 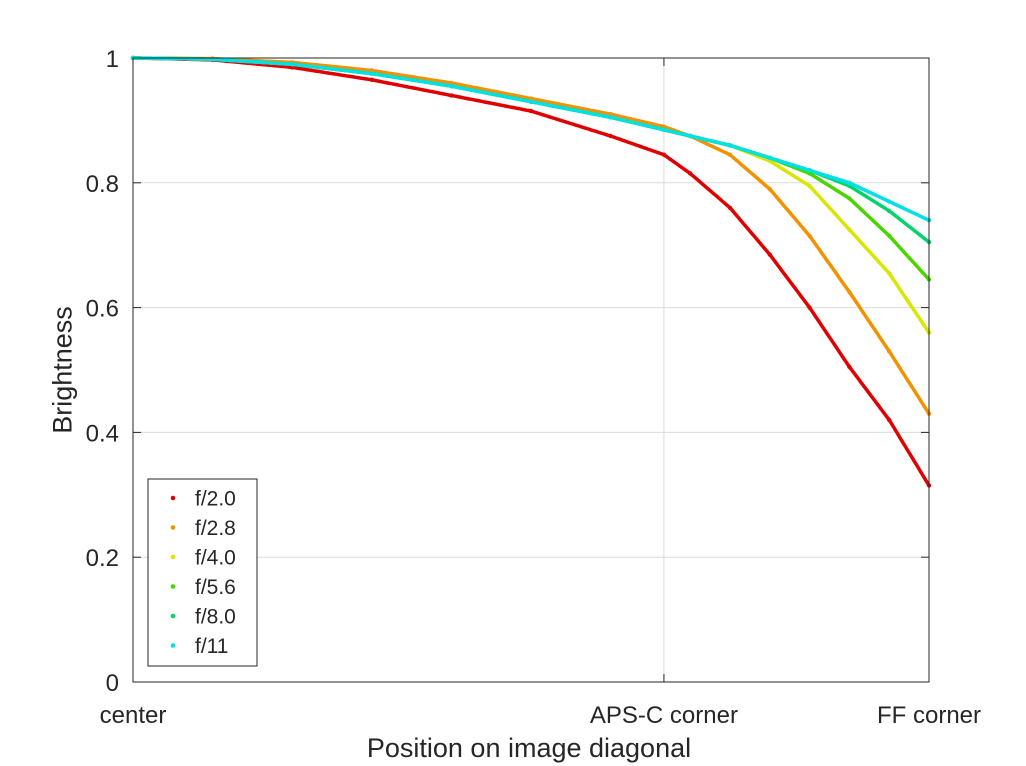 What do you see at coordinates (62, 370) in the screenshot?
I see `y-axis-label: Brightness` at bounding box center [62, 370].